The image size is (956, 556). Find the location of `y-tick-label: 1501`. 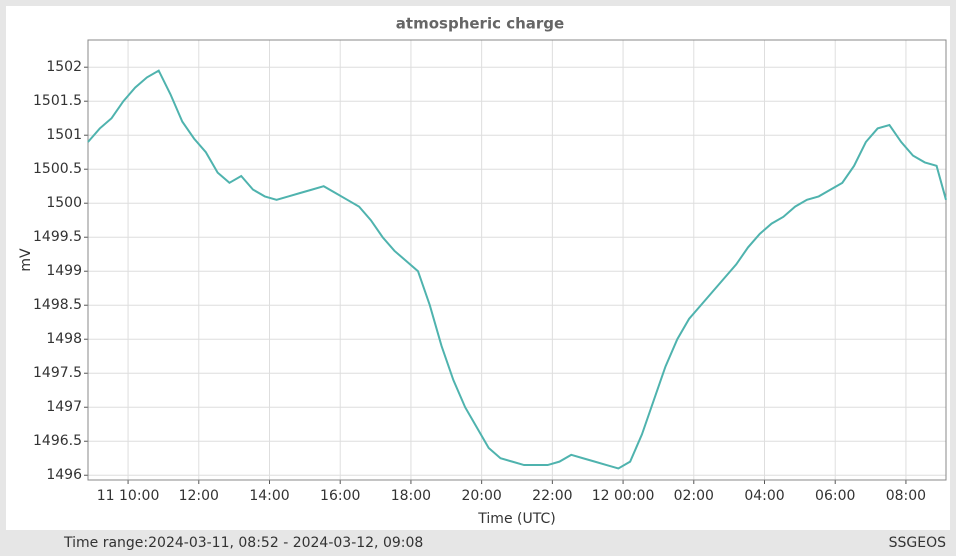

y-tick-label: 1501 is located at coordinates (64, 135).